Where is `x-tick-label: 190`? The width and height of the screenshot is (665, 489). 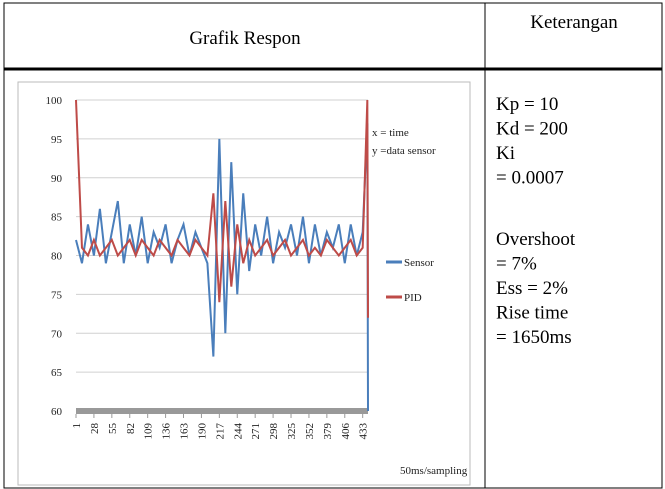
x-tick-label: 190 is located at coordinates (202, 431).